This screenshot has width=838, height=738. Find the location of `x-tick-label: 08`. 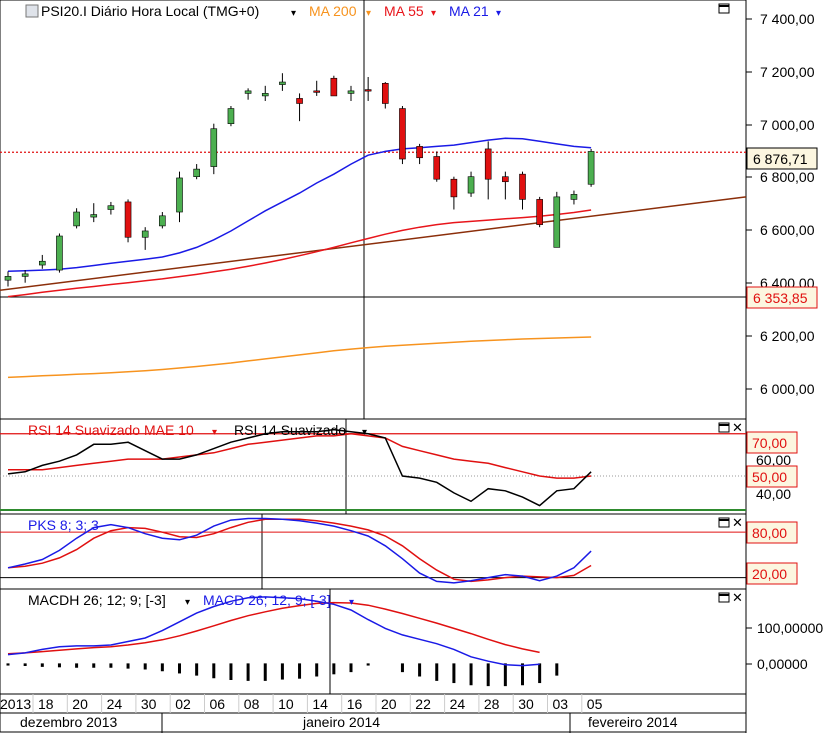

x-tick-label: 08 is located at coordinates (252, 704).